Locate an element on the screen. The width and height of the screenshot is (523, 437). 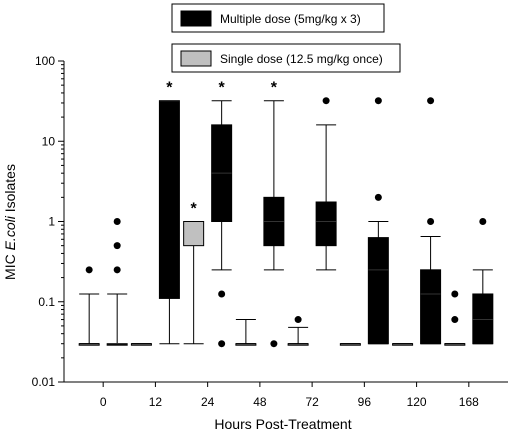
box-72-multiple is located at coordinates (326, 184).